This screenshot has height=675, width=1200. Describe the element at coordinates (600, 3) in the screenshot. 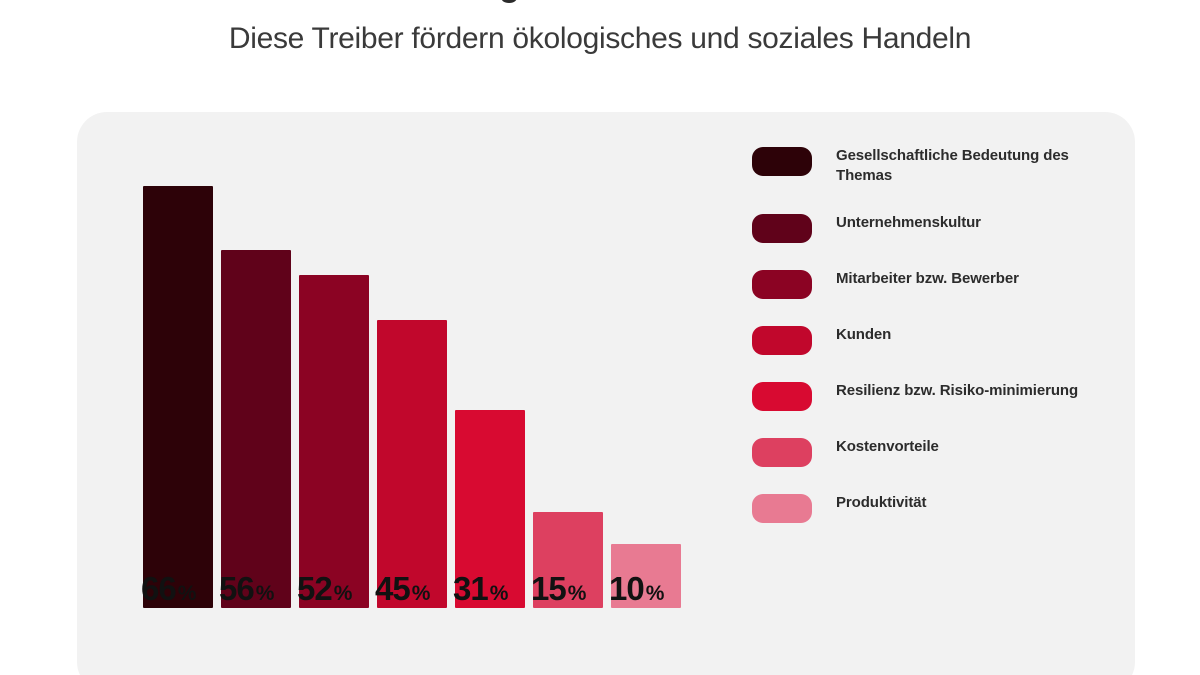

I see `page-title: Nachhaltigkeit im Unternehmen` at that location.